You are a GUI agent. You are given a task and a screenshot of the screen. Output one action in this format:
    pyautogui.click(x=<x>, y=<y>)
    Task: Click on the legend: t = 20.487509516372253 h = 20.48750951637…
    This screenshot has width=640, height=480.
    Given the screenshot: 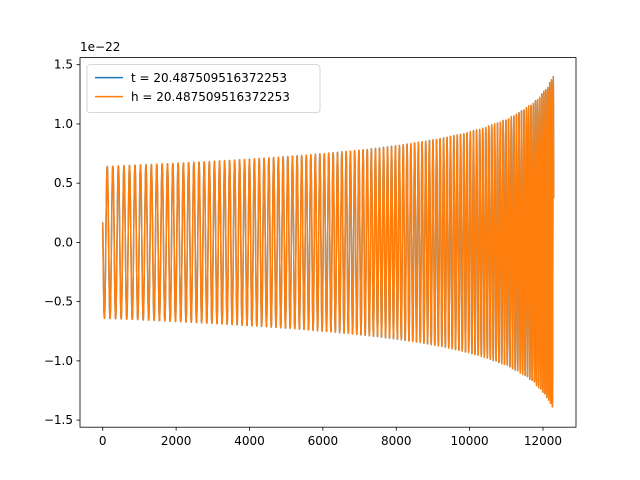 What is the action you would take?
    pyautogui.click(x=203, y=88)
    